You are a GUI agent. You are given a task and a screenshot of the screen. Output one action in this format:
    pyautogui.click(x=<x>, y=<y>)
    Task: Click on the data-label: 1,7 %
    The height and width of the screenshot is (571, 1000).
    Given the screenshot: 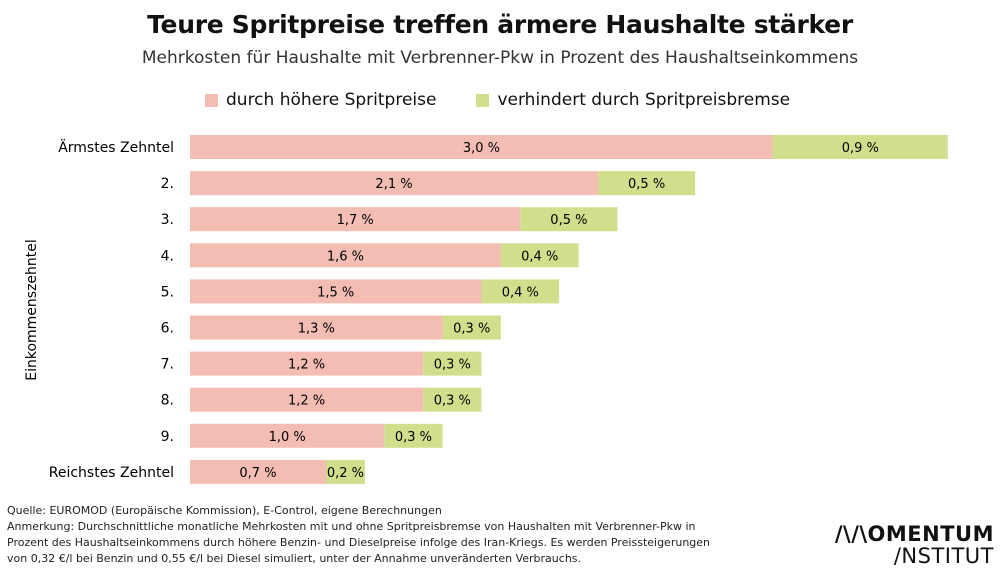 What is the action you would take?
    pyautogui.click(x=355, y=220)
    